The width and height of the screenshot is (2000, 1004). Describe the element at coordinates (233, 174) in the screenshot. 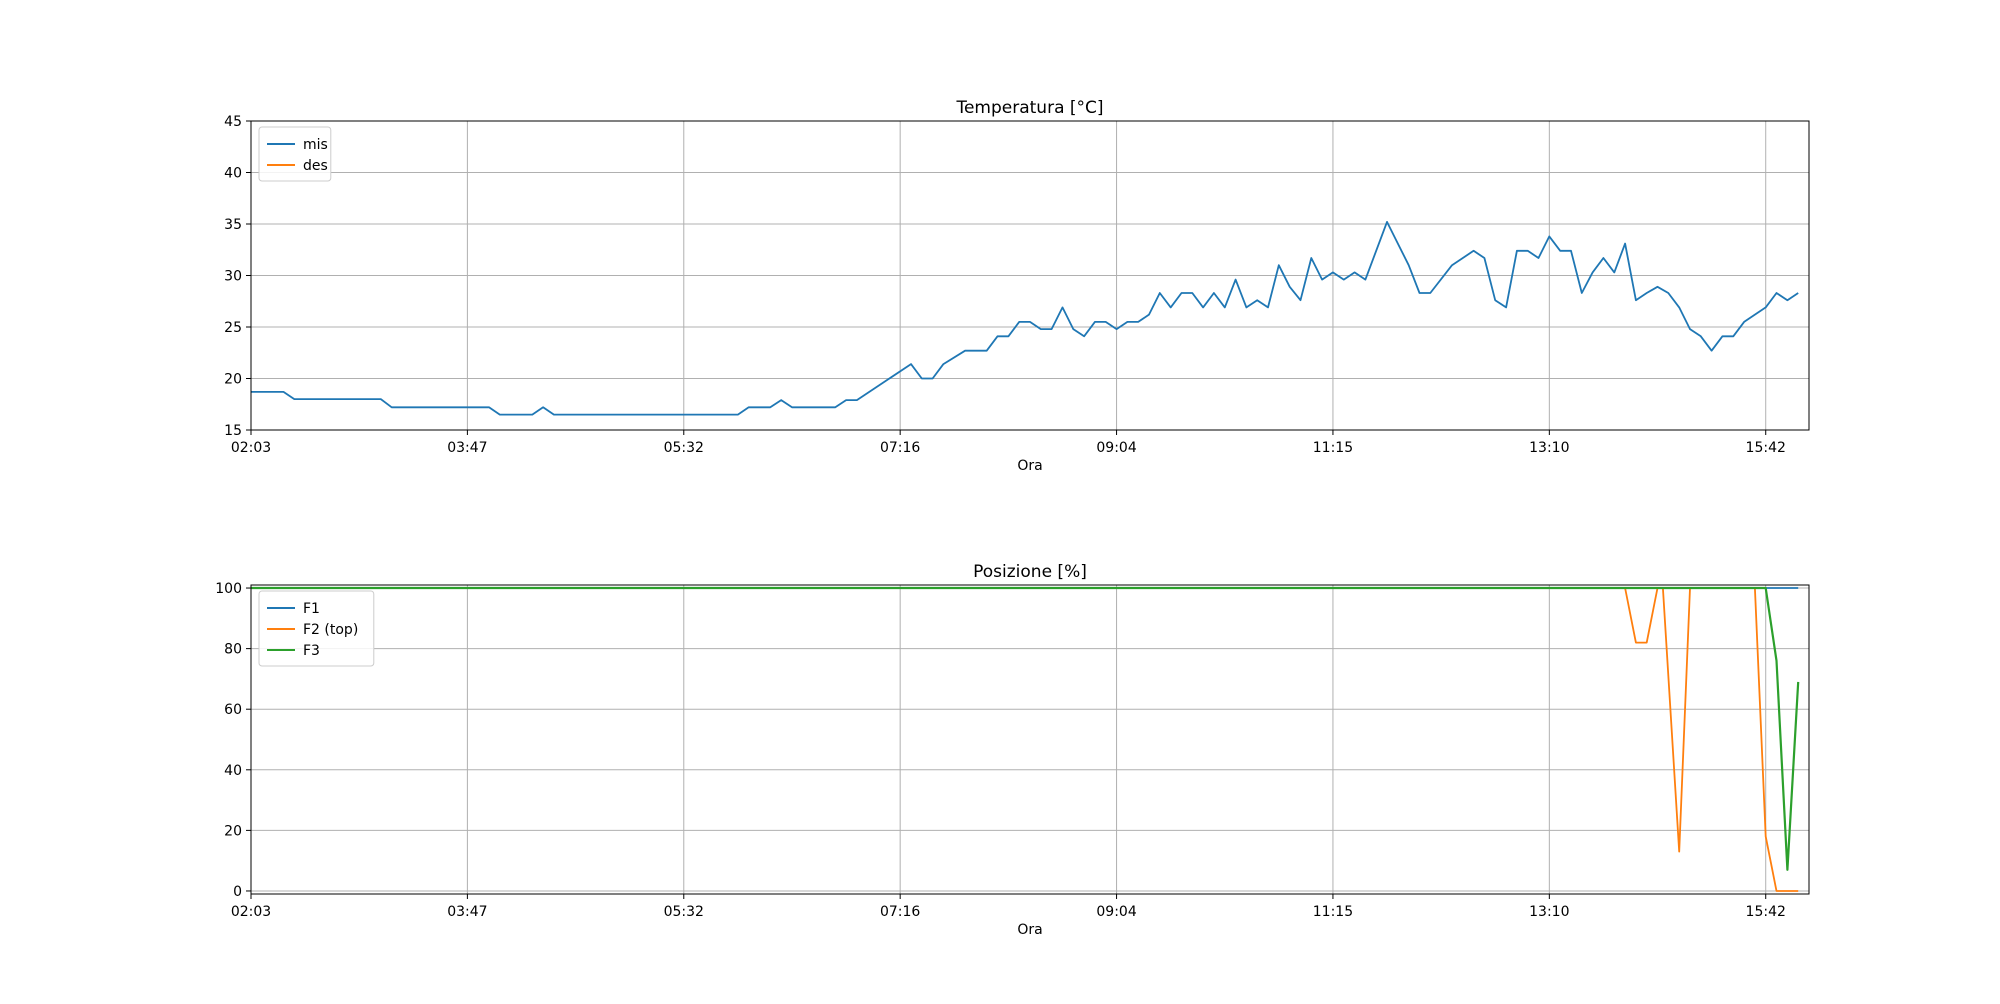

I see `chart1-ytick-label-5: 40` at that location.